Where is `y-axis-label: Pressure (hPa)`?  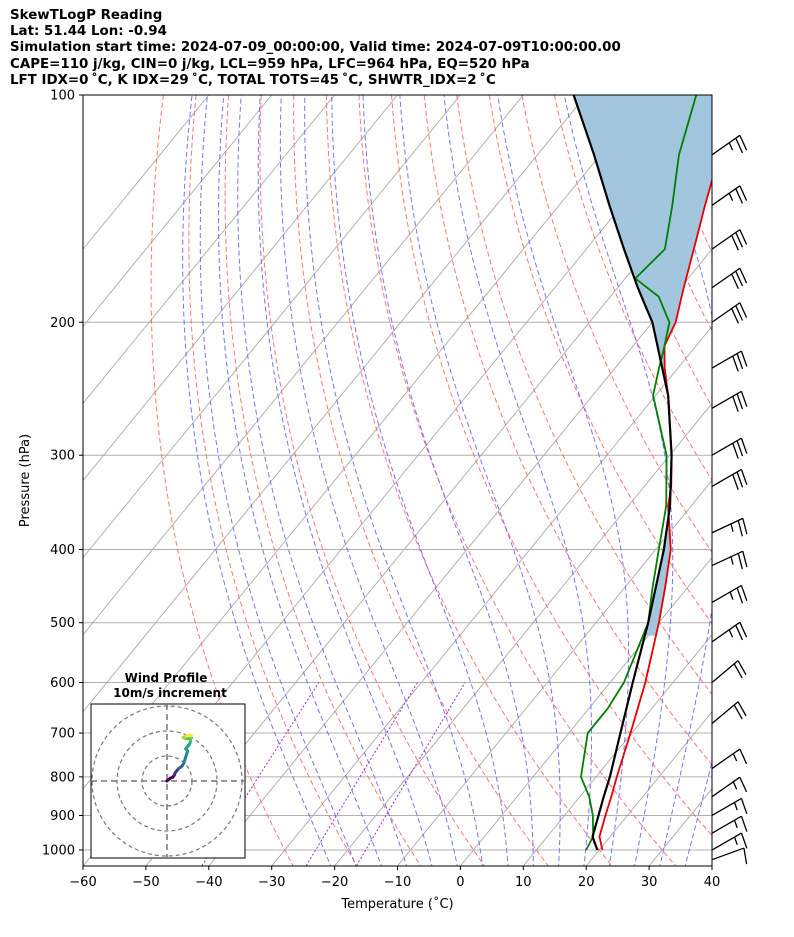
y-axis-label: Pressure (hPa) is located at coordinates (25, 480).